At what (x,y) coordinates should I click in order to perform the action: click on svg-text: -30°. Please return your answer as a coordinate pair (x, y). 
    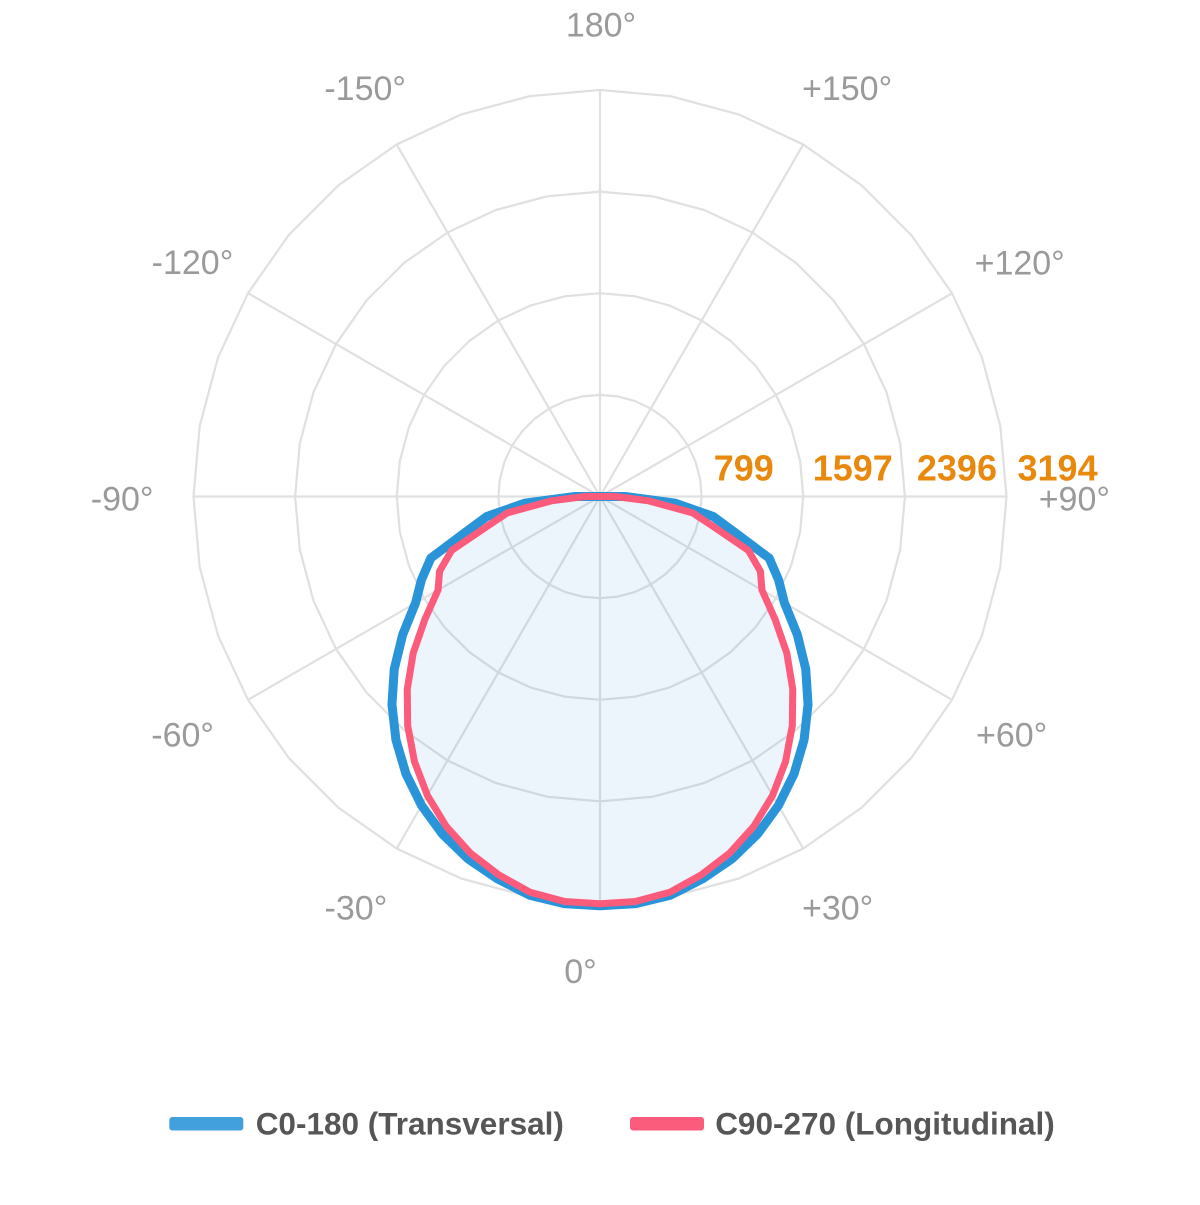
    Looking at the image, I should click on (356, 908).